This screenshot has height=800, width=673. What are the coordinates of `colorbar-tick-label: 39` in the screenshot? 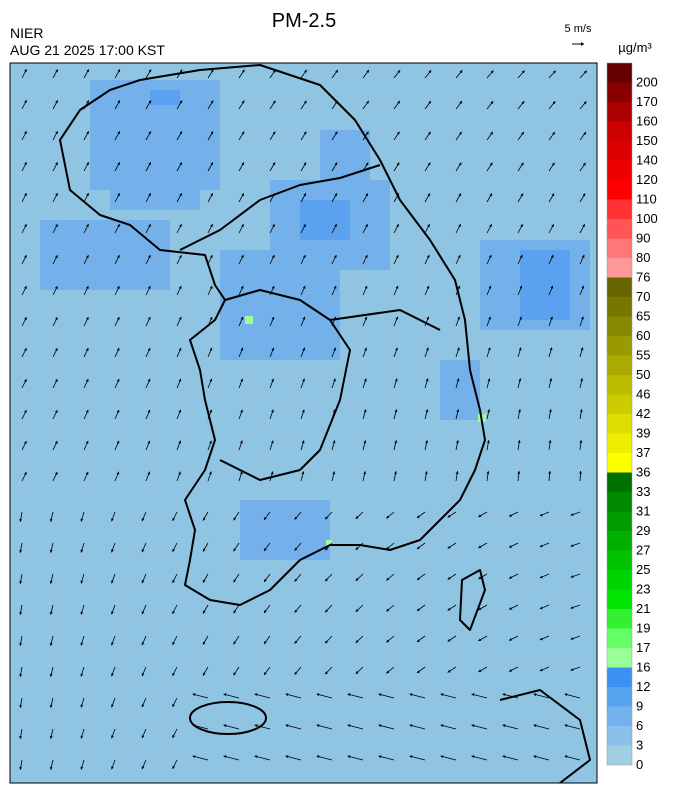 It's located at (643, 433).